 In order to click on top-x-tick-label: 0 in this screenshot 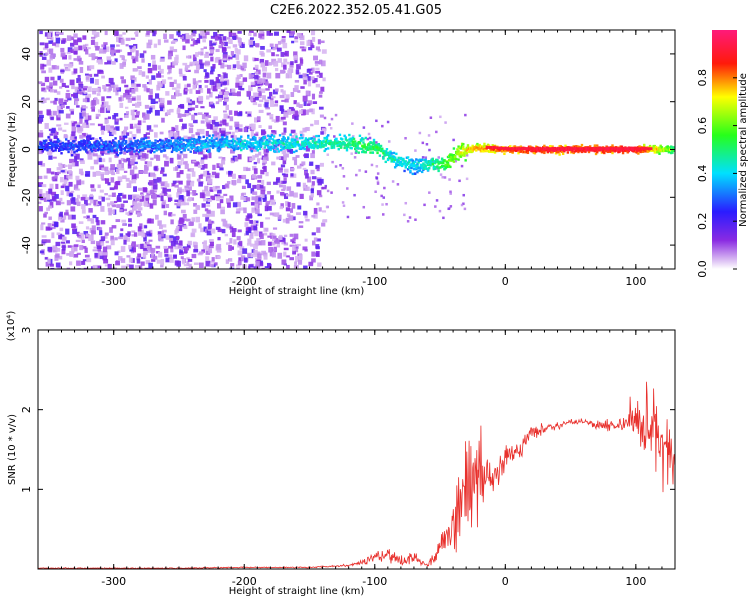, I will do `click(505, 281)`.